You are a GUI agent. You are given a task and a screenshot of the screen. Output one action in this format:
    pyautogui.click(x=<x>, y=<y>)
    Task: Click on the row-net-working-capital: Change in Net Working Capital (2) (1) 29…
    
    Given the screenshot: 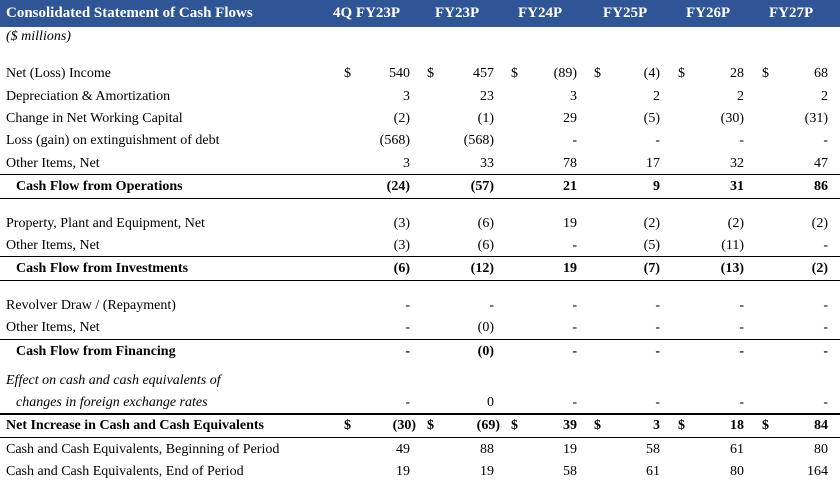 What is the action you would take?
    pyautogui.click(x=420, y=118)
    